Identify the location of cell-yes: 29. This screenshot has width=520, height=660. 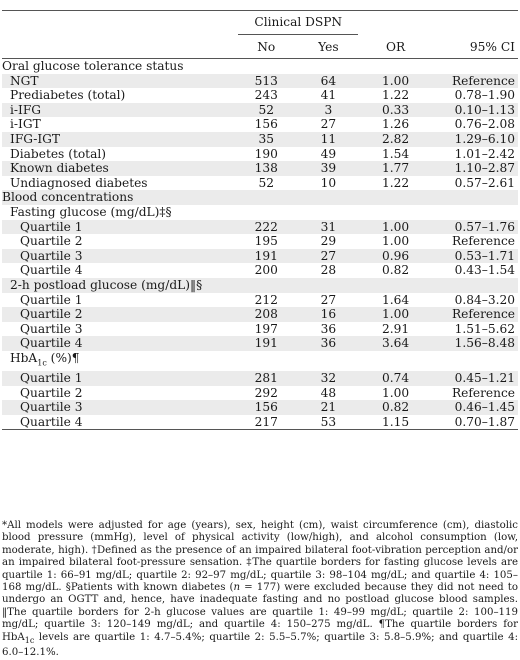
(328, 241).